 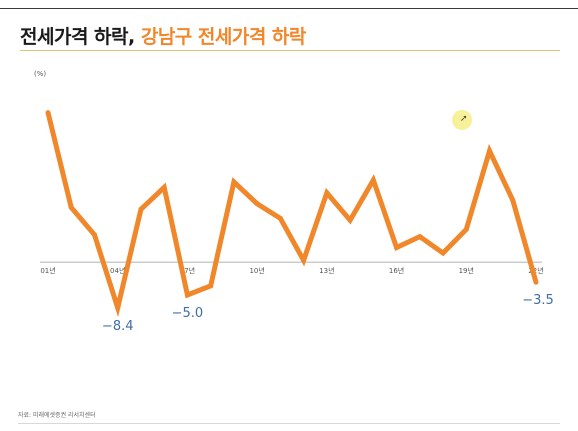 I want to click on y-axis-label: (%), so click(x=40, y=74).